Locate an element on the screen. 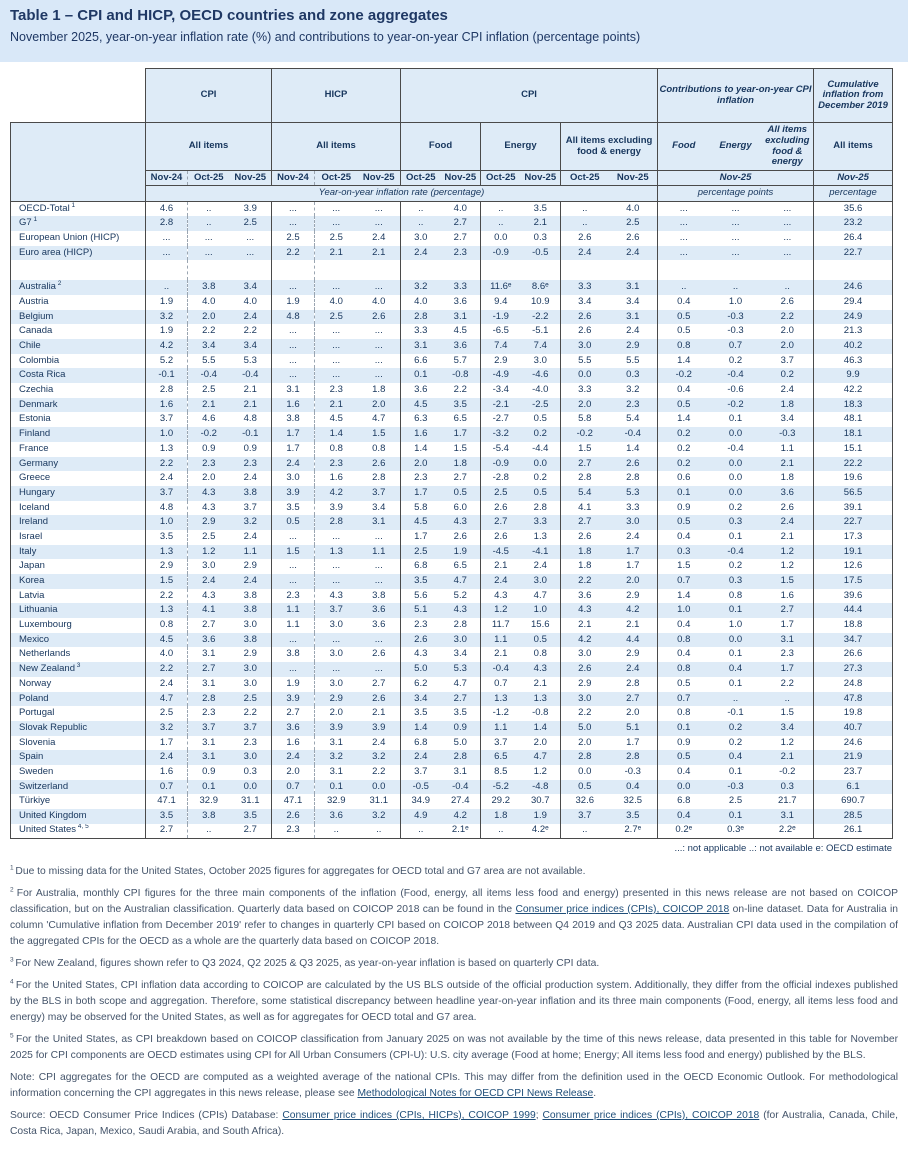 The image size is (908, 1158). value-cell: 10.9 is located at coordinates (541, 302).